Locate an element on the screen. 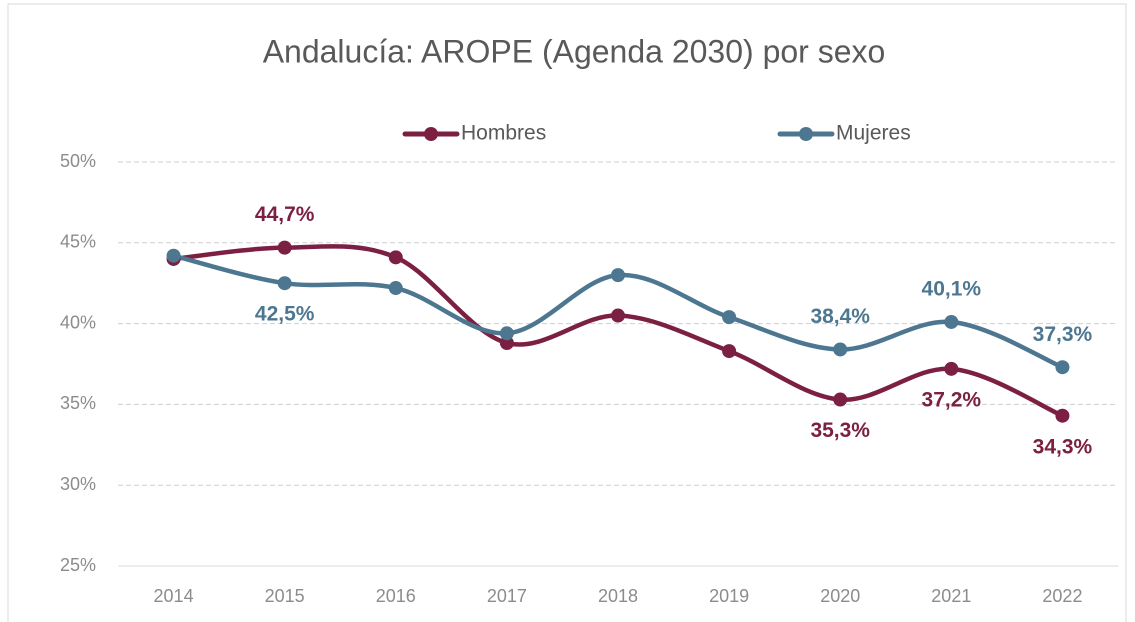 The image size is (1135, 622). x-tick-label: 2020 is located at coordinates (840, 596).